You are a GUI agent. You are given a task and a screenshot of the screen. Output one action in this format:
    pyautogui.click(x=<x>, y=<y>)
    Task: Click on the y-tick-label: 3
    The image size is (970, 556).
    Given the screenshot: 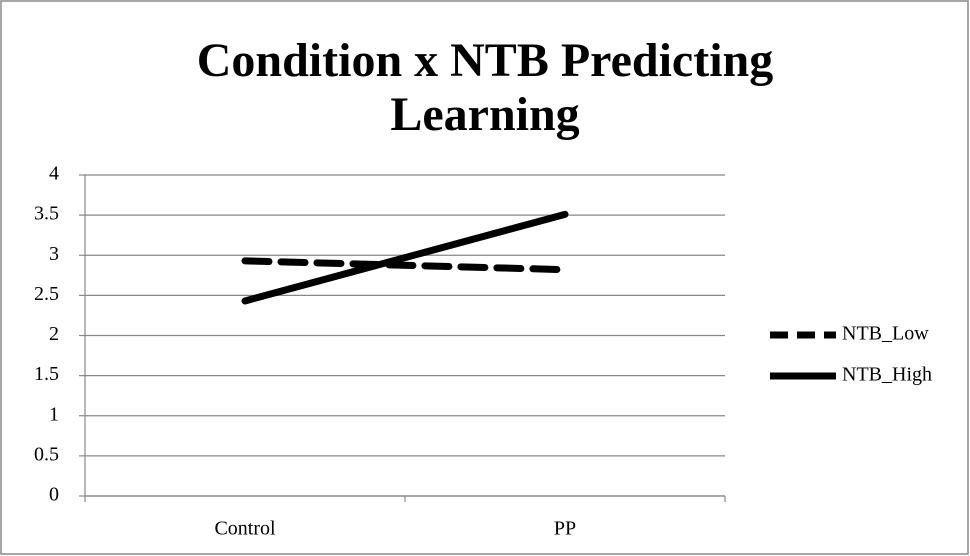 What is the action you would take?
    pyautogui.click(x=54, y=254)
    